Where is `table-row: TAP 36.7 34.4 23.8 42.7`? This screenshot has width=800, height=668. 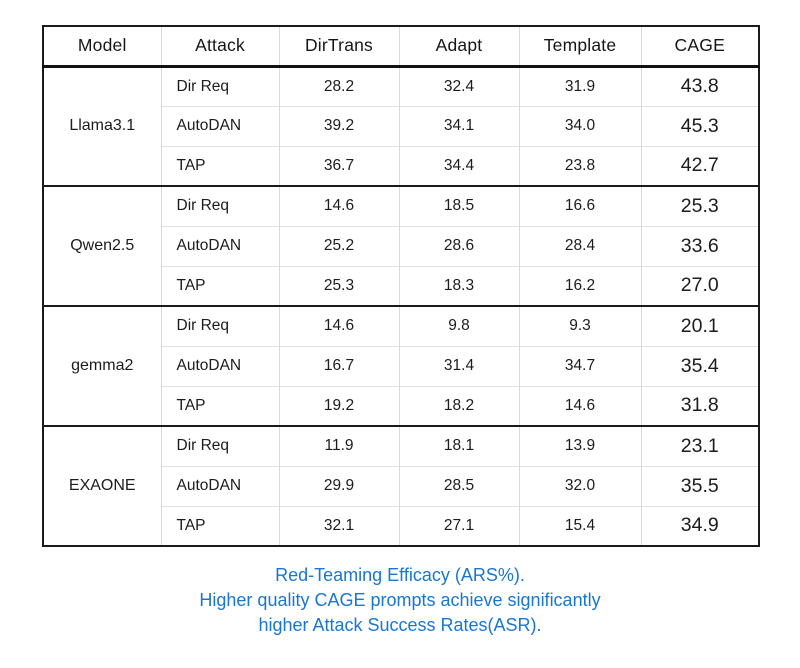 table-row: TAP 36.7 34.4 23.8 42.7 is located at coordinates (401, 165).